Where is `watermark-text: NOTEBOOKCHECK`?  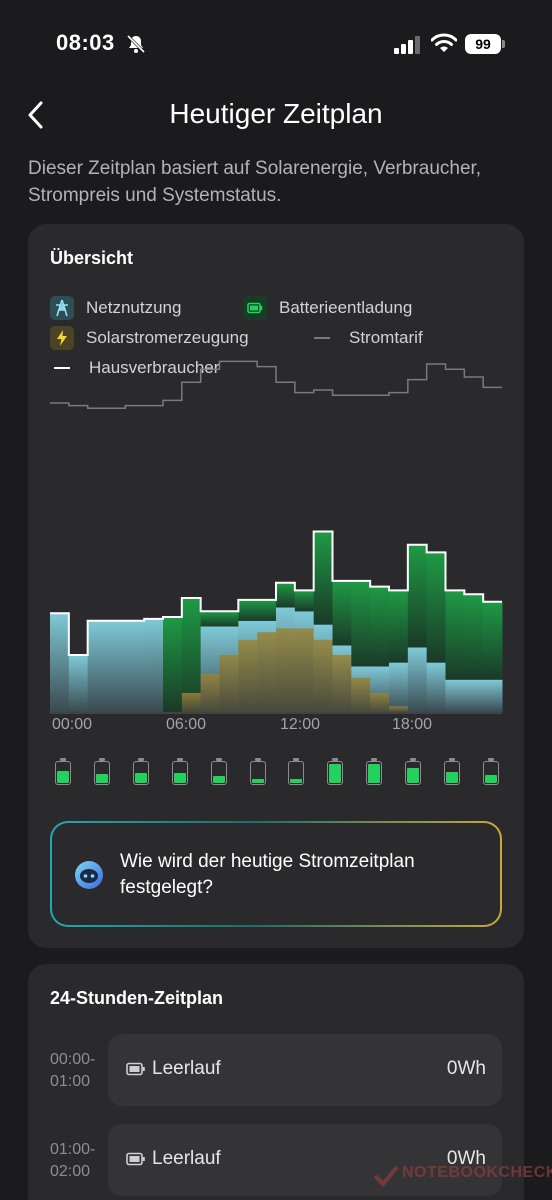 watermark-text: NOTEBOOKCHECK is located at coordinates (477, 1172).